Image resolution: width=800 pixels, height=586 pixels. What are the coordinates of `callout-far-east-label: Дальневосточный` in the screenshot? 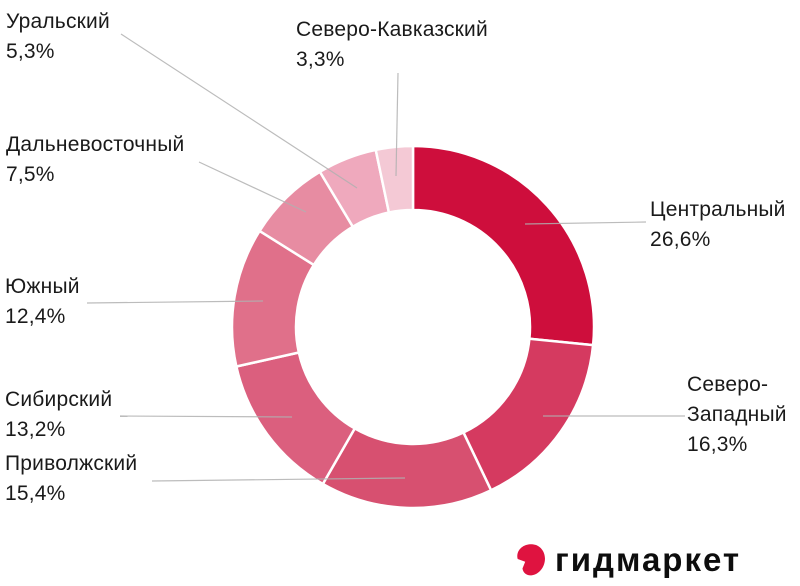 It's located at (95, 144).